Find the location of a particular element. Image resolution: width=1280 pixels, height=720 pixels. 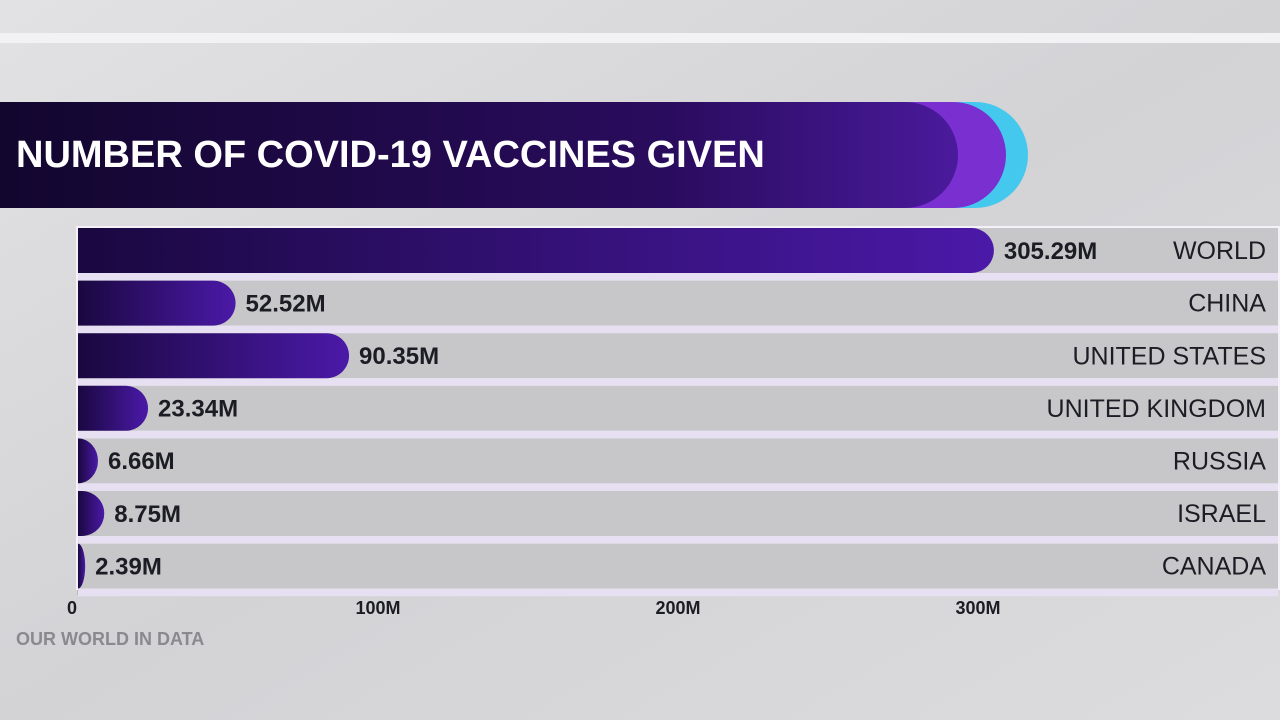

category-label: RUSSIA is located at coordinates (1219, 462).